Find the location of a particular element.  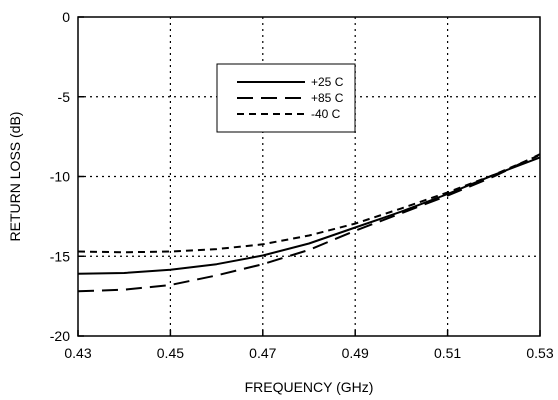

x-tick-label: 0.49 is located at coordinates (355, 353).